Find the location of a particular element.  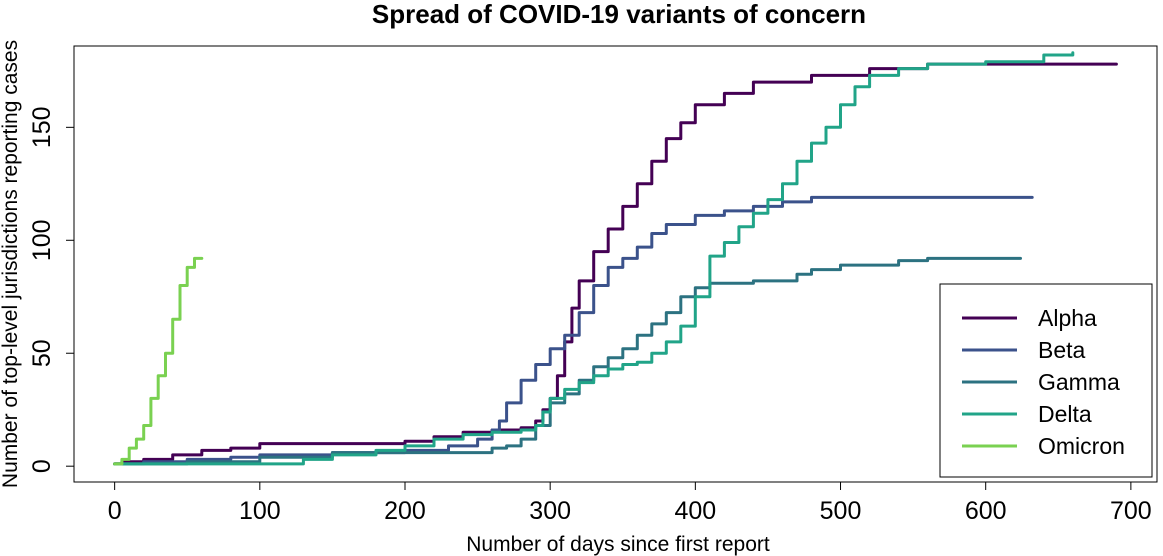

chart-title: Spread of COVID-19 variants of concern is located at coordinates (619, 14).